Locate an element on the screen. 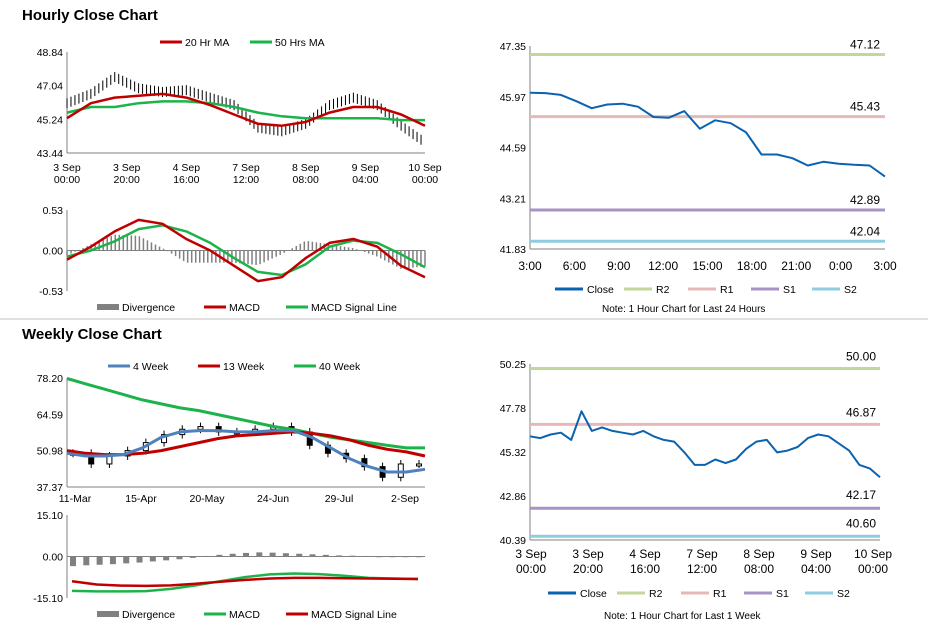  hourly-price-x-tick-time: 00:00 is located at coordinates (425, 180).